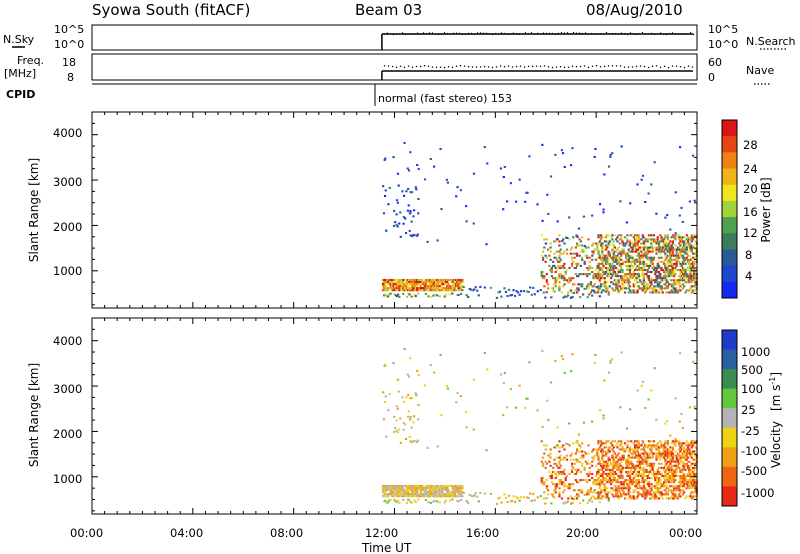 The image size is (800, 554). What do you see at coordinates (67, 182) in the screenshot?
I see `power-y-tick-3000: 3000` at bounding box center [67, 182].